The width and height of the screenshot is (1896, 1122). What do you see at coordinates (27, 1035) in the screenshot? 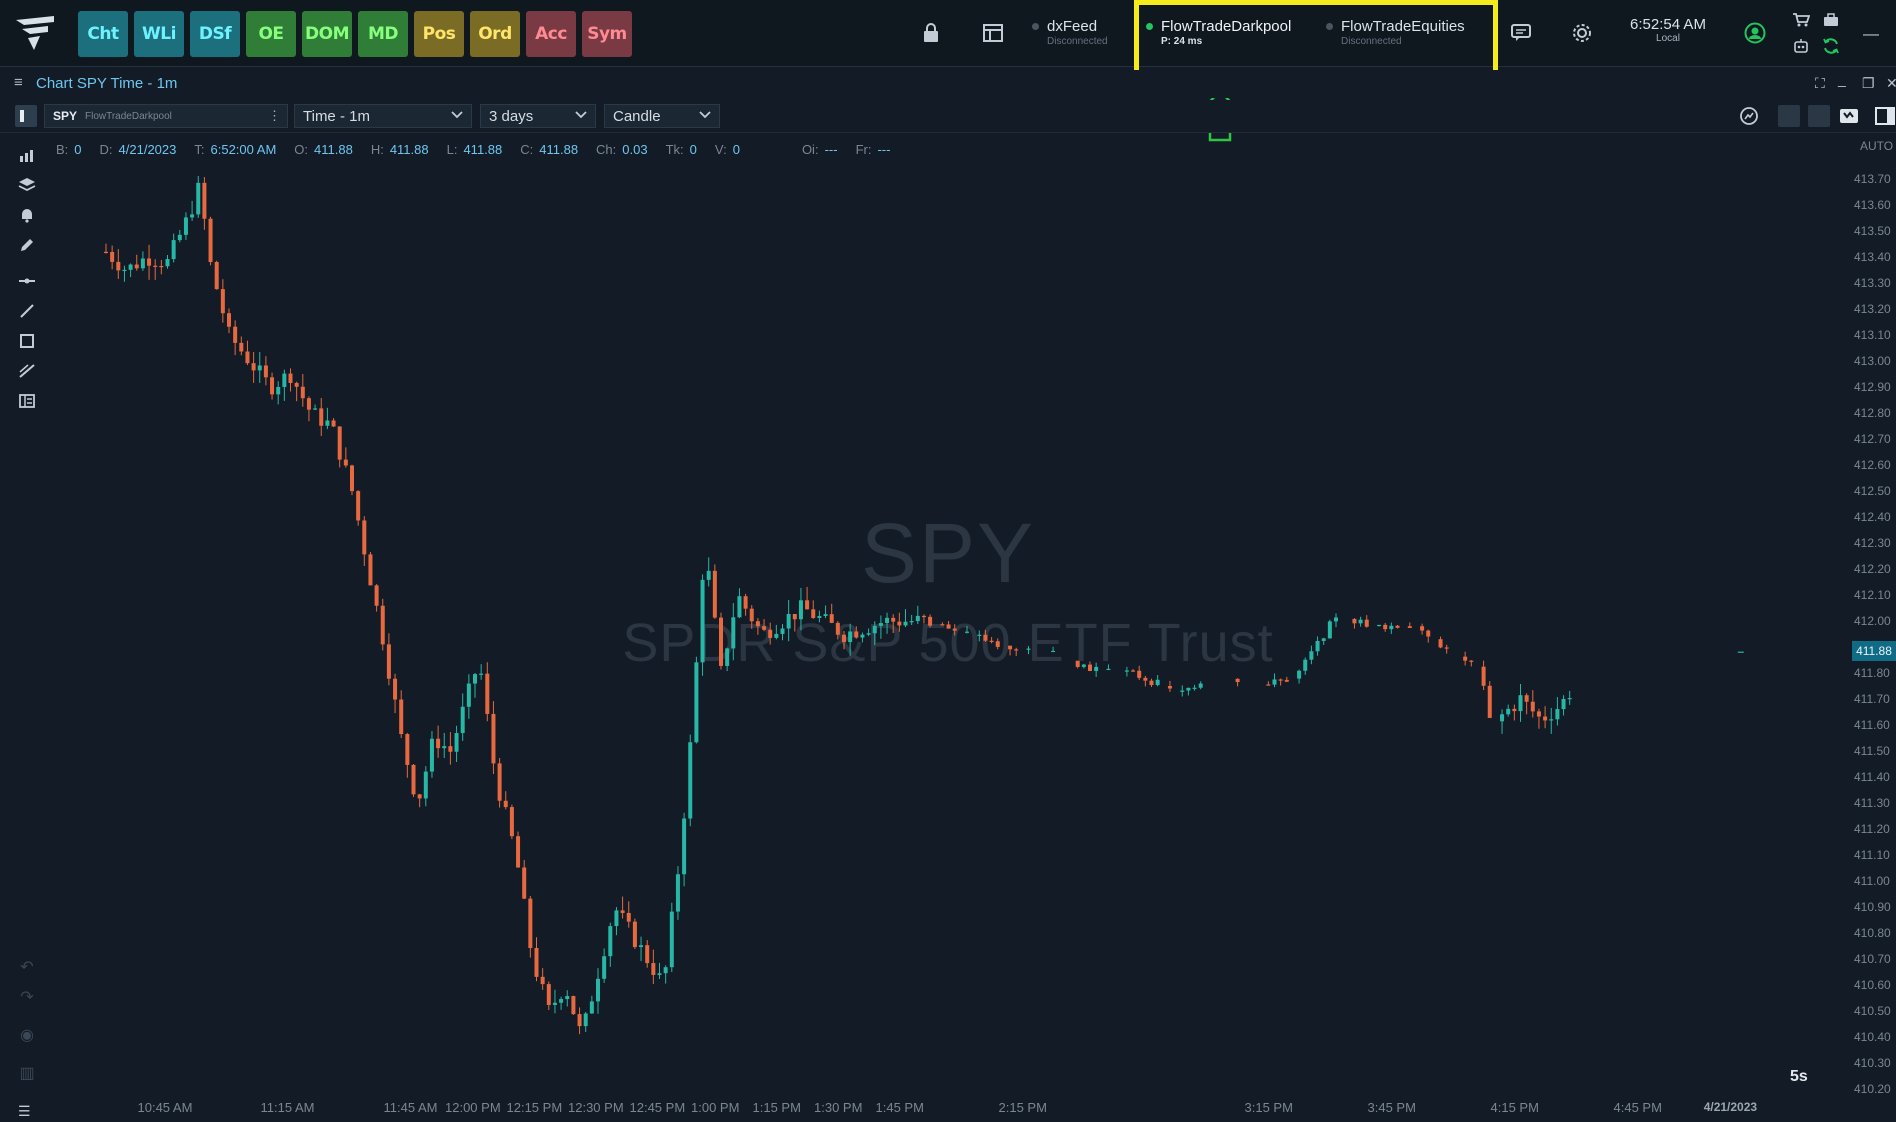
I see `eye-icon: ◉` at bounding box center [27, 1035].